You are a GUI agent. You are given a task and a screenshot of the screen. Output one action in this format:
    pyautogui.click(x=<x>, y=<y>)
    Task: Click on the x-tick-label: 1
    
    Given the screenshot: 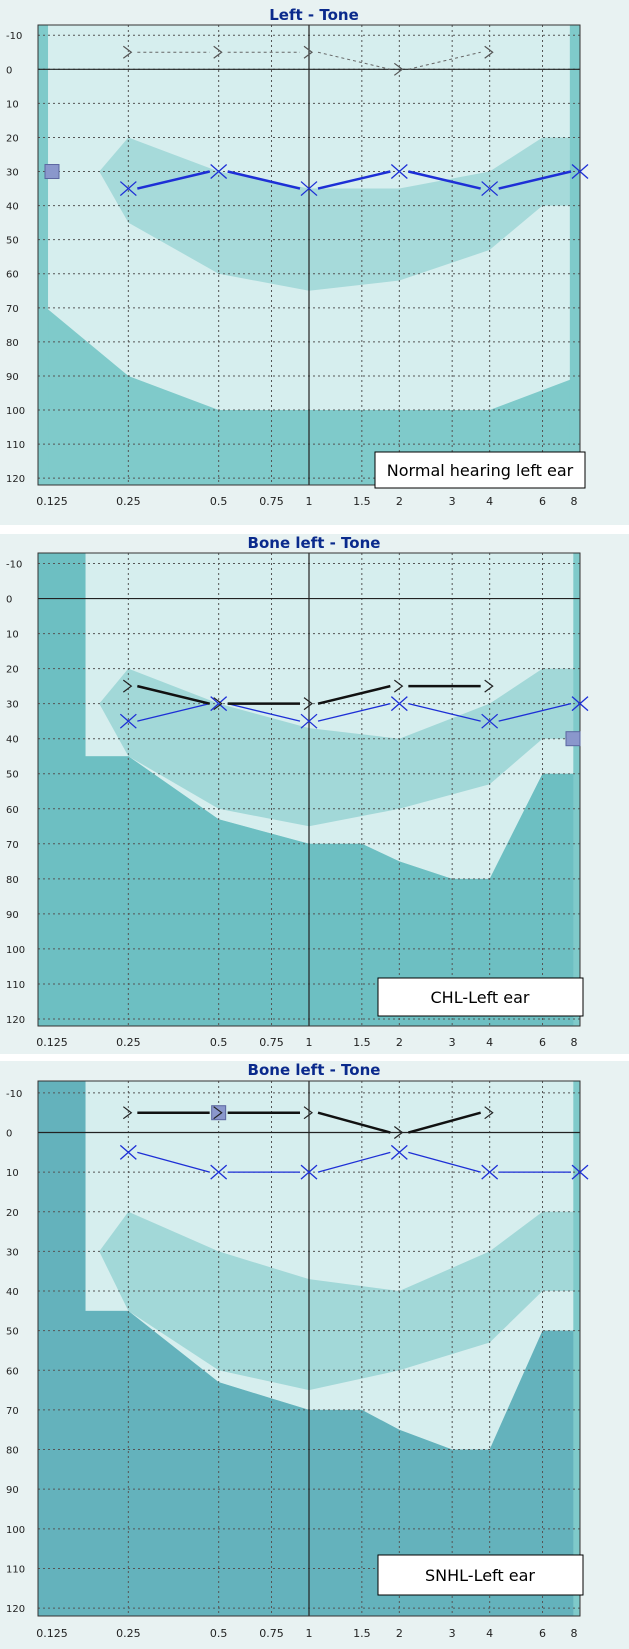 What is the action you would take?
    pyautogui.click(x=309, y=501)
    